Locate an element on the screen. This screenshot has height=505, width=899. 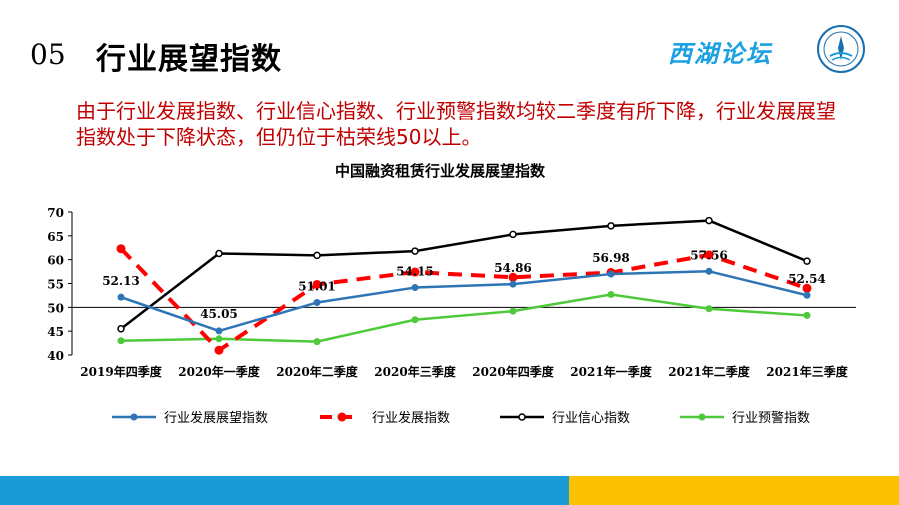
y-tick-label: 70 is located at coordinates (55, 213).